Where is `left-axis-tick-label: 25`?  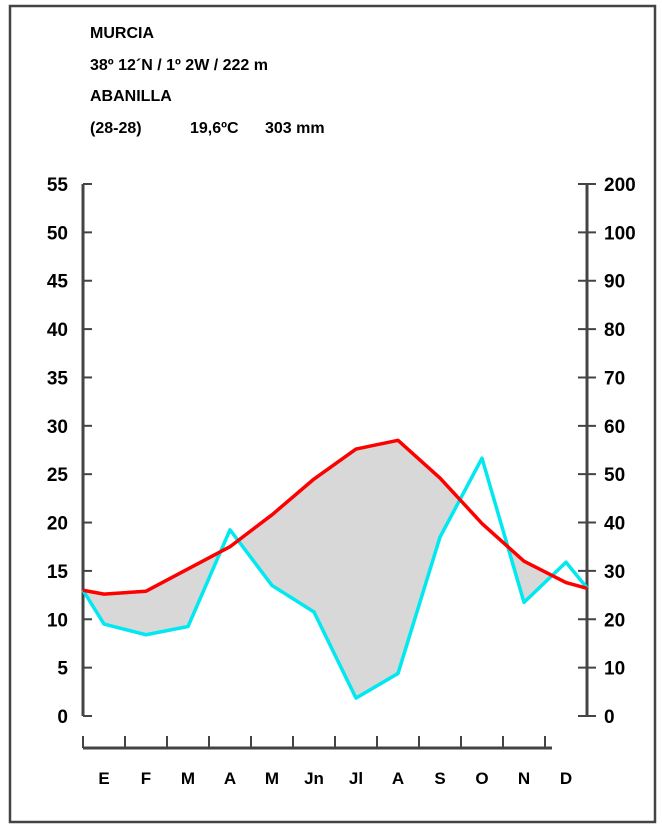 left-axis-tick-label: 25 is located at coordinates (58, 475).